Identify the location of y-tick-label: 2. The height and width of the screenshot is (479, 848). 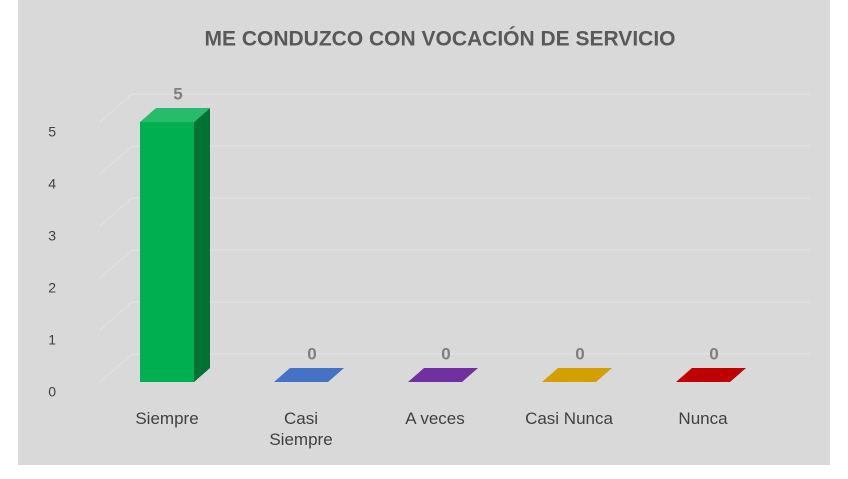
(52, 288).